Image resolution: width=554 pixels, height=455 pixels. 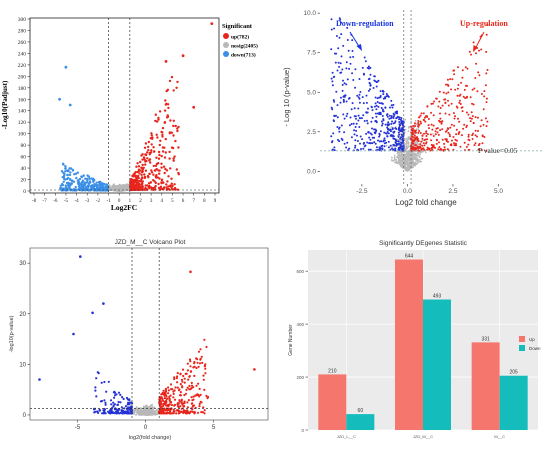 I want to click on points-layer, so click(x=136, y=107).